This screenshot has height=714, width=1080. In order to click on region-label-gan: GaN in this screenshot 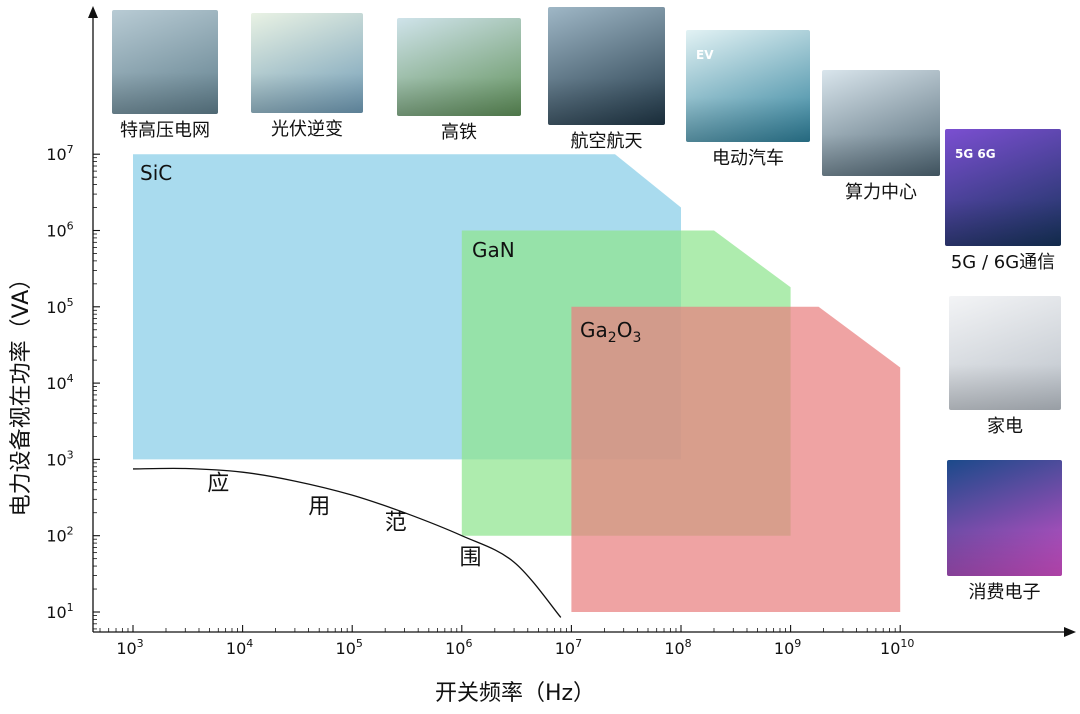, I will do `click(493, 250)`.